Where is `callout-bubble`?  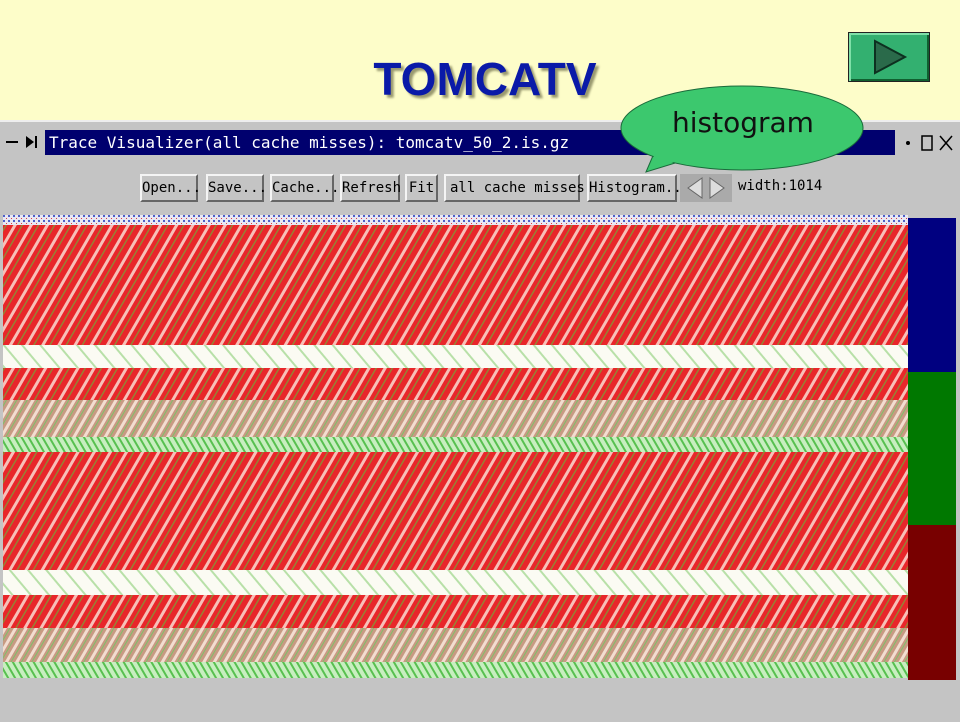 callout-bubble is located at coordinates (742, 129).